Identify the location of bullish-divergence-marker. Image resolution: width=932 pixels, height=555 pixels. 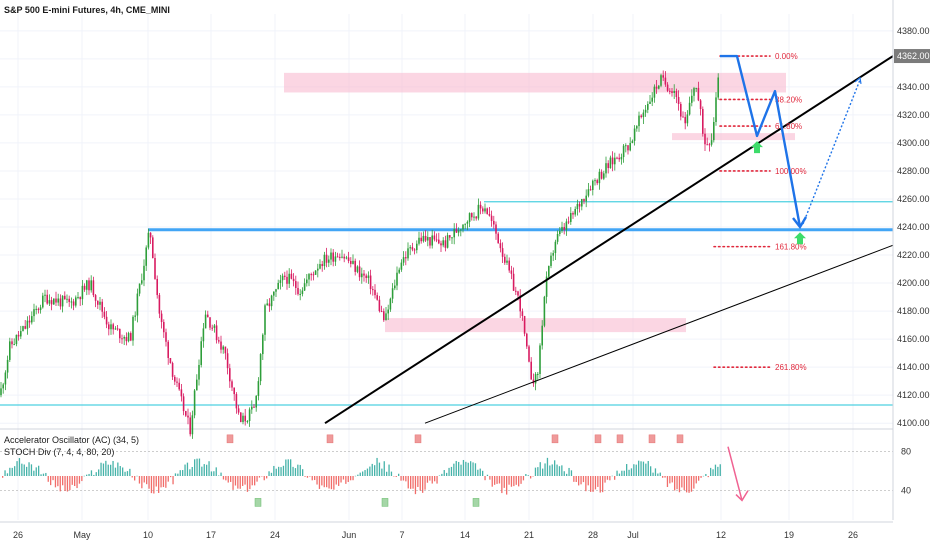
(258, 502).